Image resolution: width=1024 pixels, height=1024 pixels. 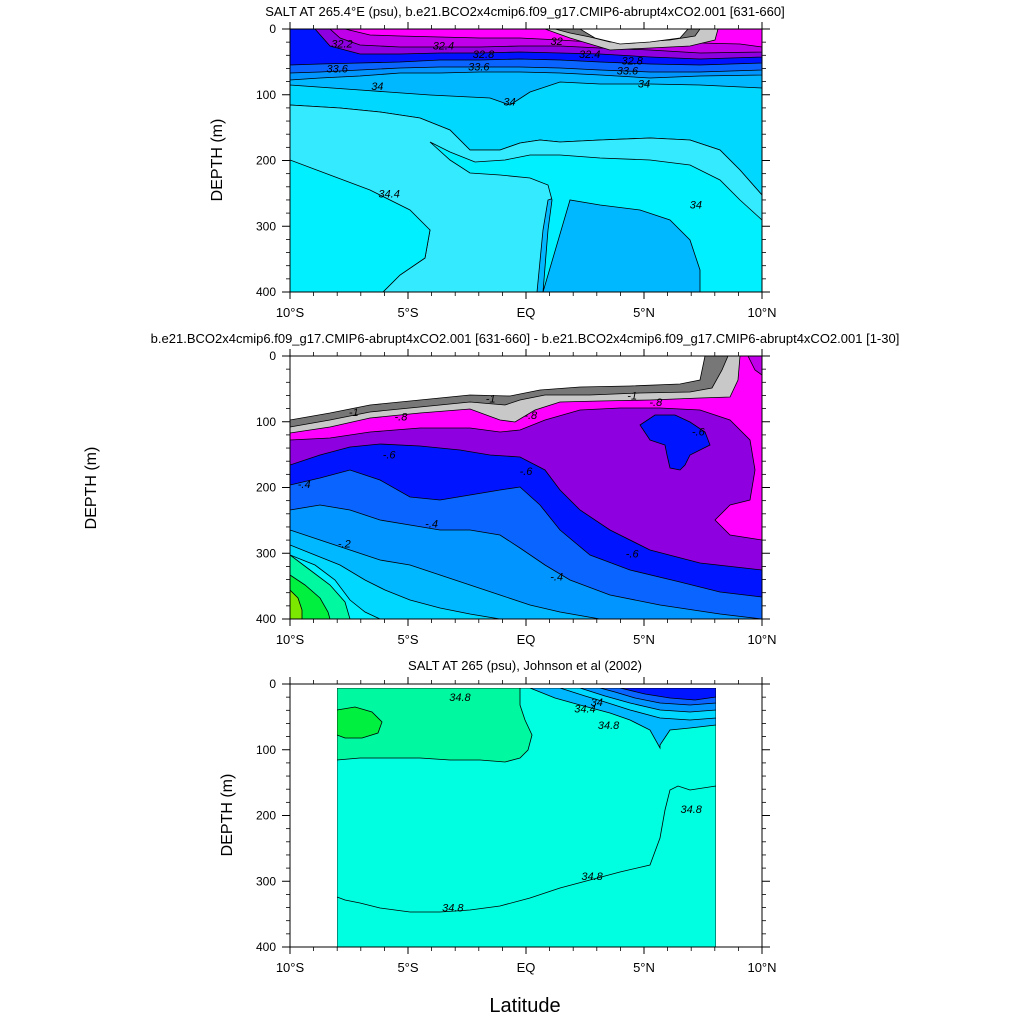 I want to click on region-sea, so click(x=435, y=725).